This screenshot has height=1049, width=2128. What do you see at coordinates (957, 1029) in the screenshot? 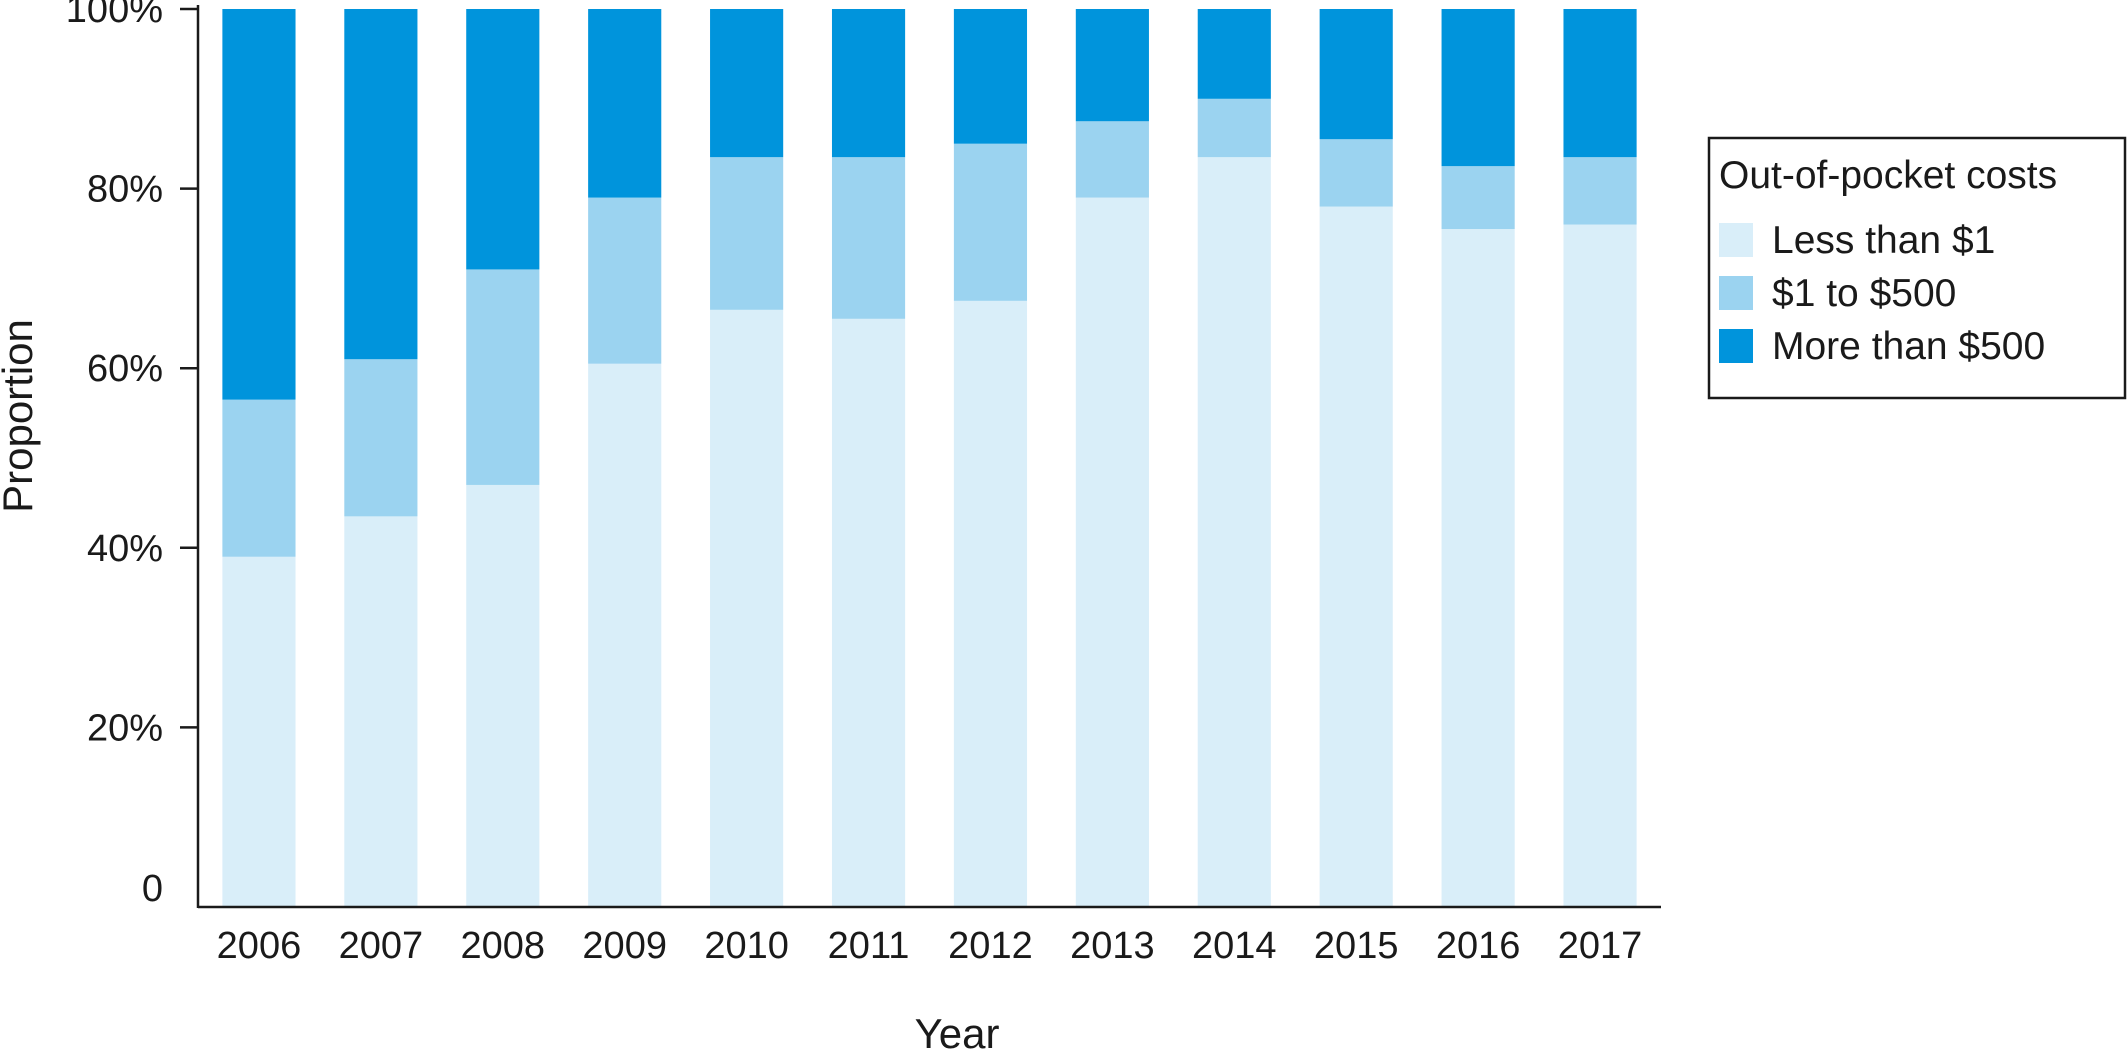
I see `x-axis-title: Year` at bounding box center [957, 1029].